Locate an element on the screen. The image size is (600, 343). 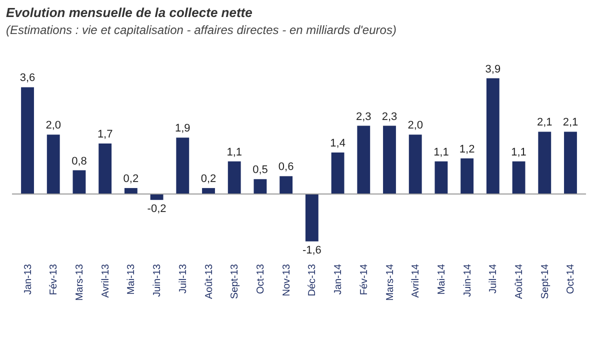
data-label: 0,8 is located at coordinates (79, 161).